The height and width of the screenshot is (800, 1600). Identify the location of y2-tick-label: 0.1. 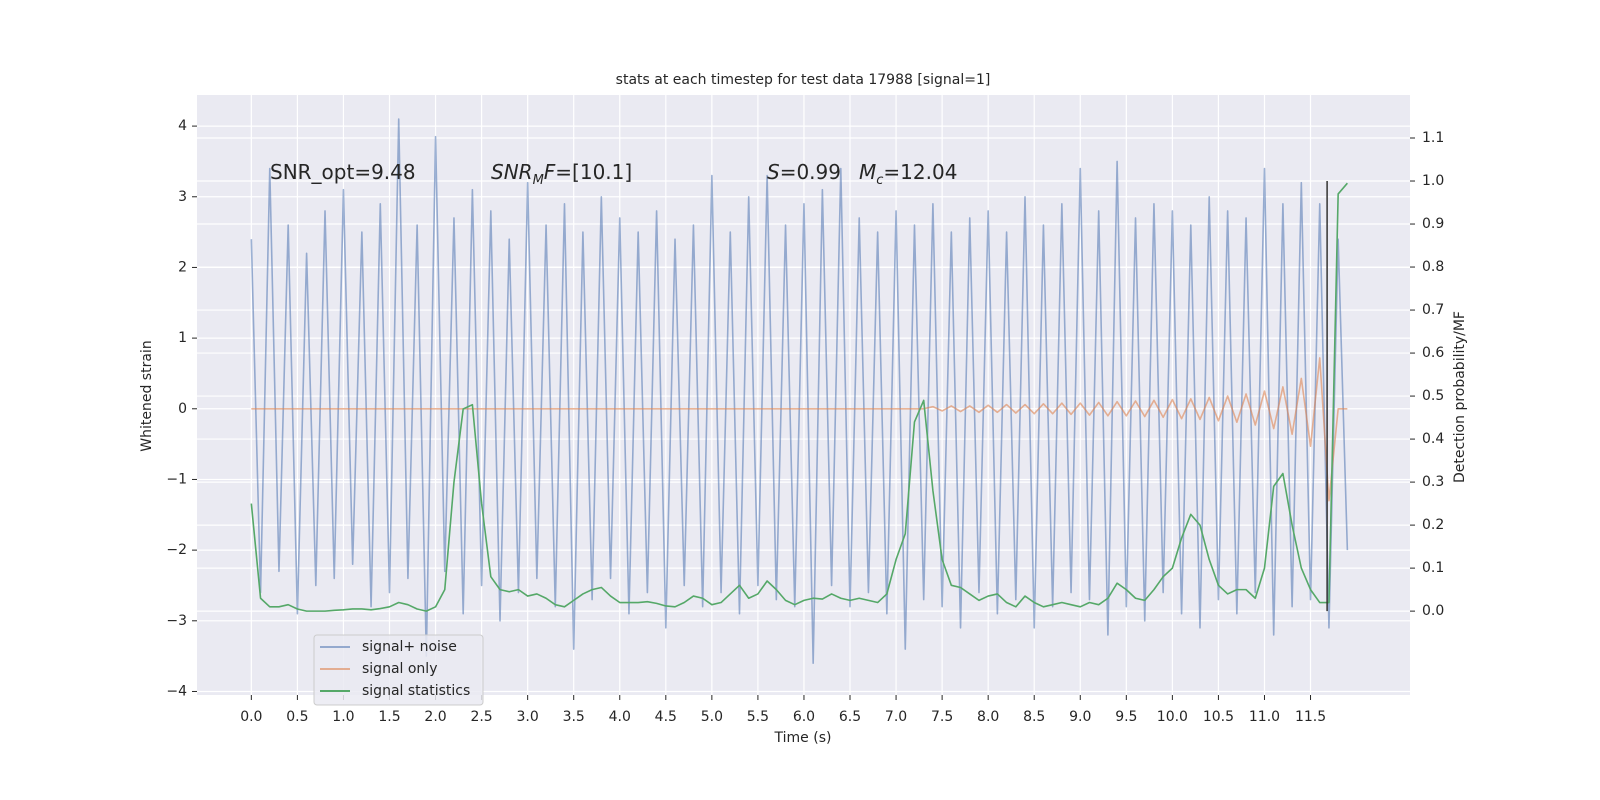
(1433, 568).